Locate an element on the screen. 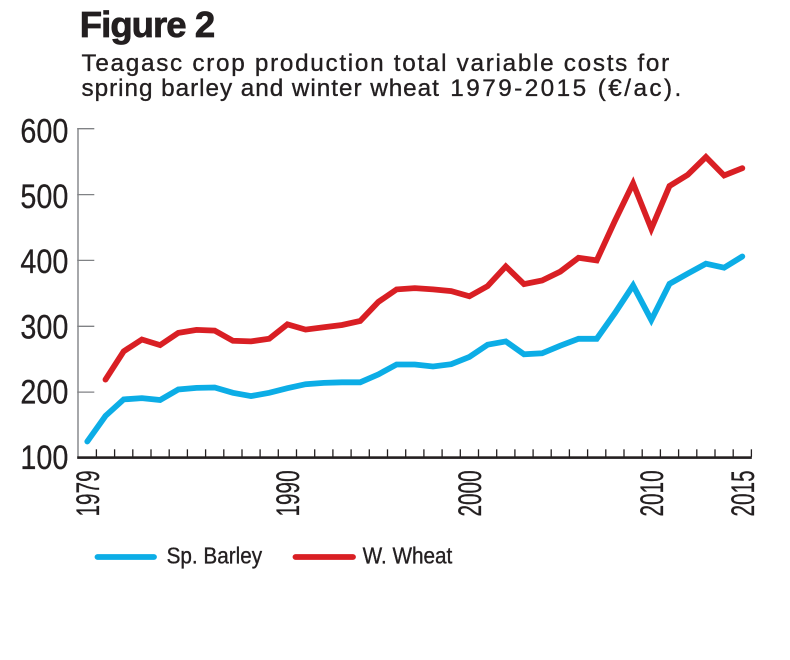 The height and width of the screenshot is (660, 790). svg-text: W. Wheat is located at coordinates (408, 555).